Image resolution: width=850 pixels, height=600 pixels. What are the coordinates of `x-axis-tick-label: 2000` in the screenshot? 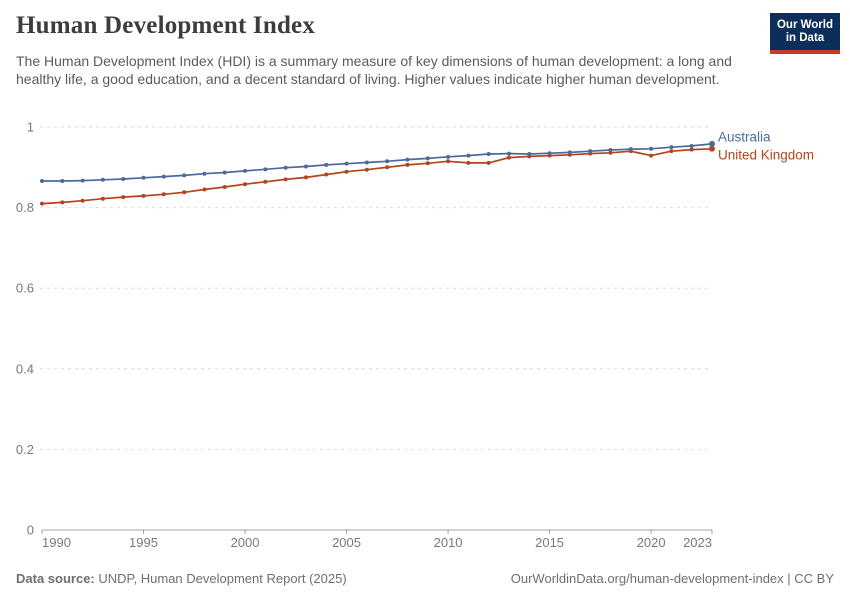 It's located at (245, 542).